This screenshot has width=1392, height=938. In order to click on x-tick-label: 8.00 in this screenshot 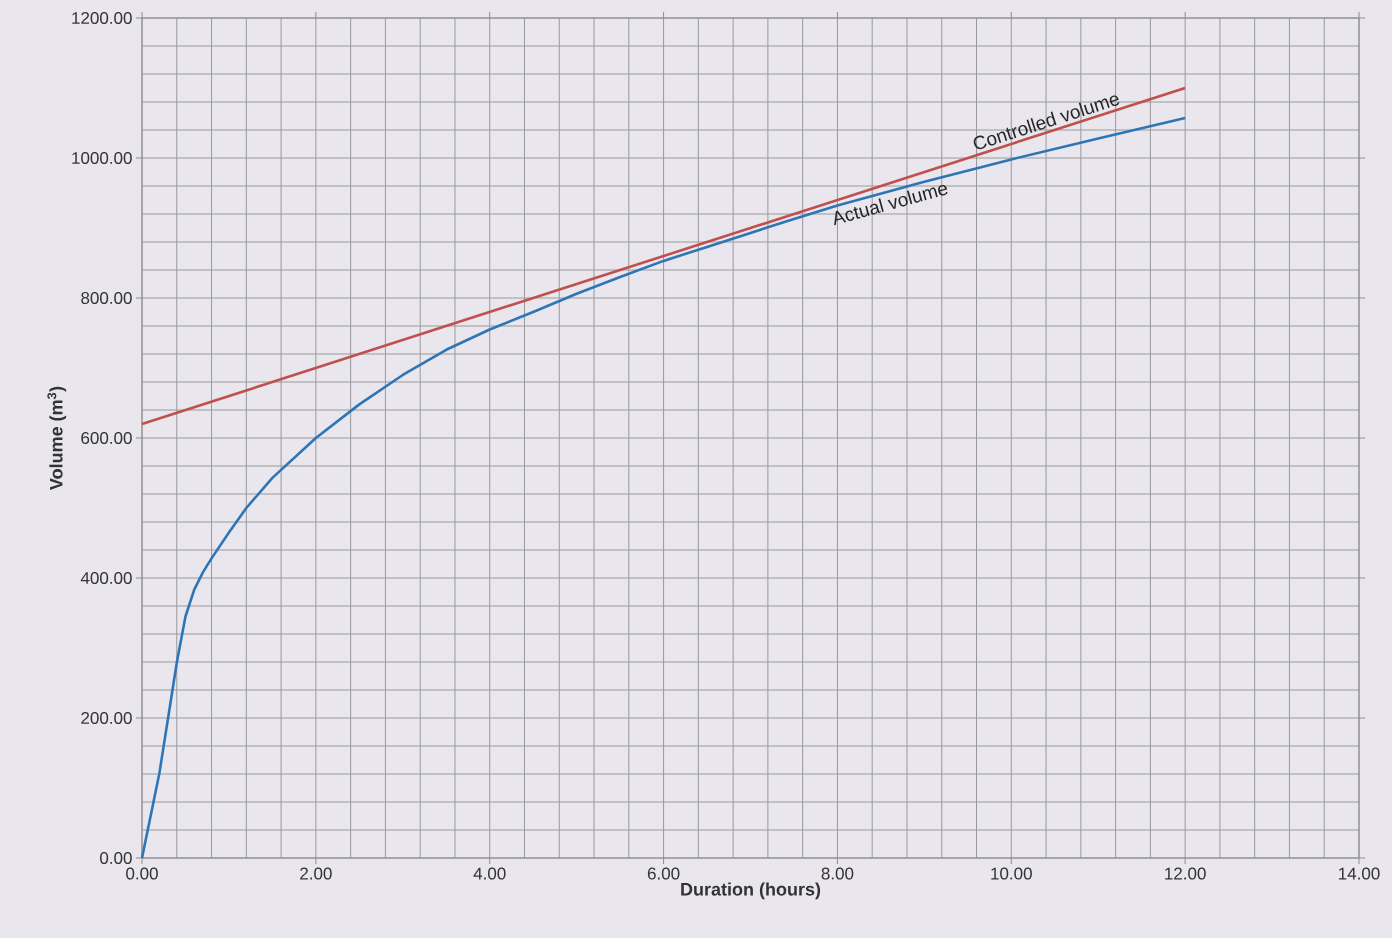, I will do `click(837, 873)`.